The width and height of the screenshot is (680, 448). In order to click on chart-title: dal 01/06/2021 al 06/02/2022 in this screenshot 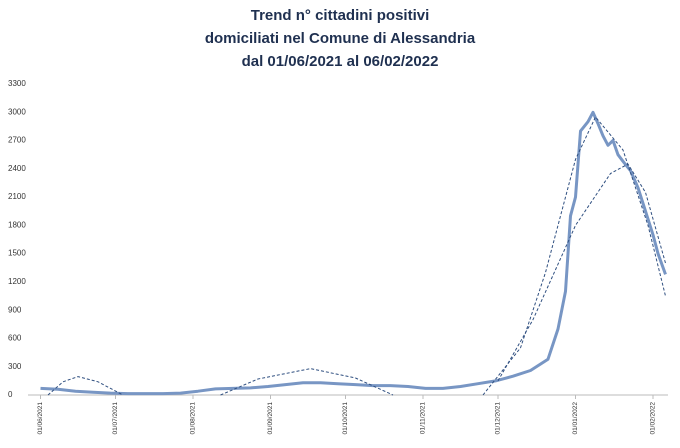, I will do `click(340, 61)`.